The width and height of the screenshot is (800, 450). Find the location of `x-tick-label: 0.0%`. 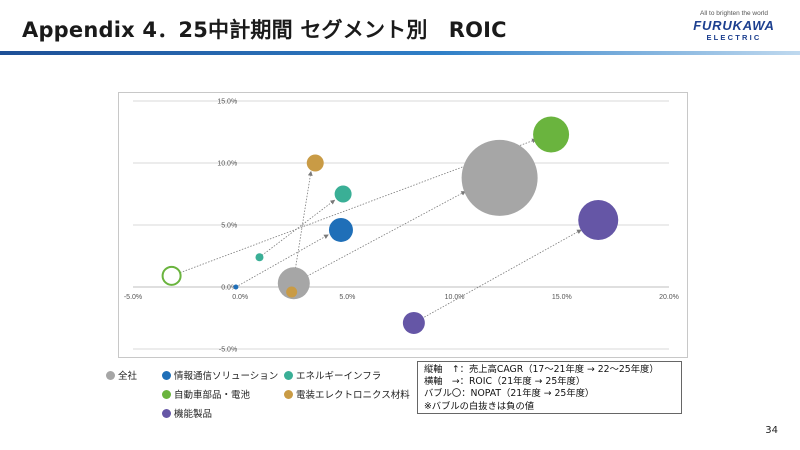

x-tick-label: 0.0% is located at coordinates (240, 297).